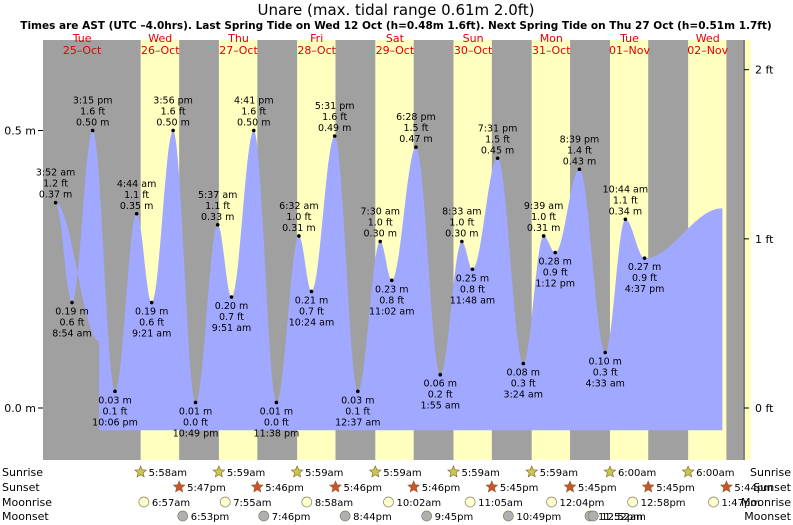  I want to click on low-tide-label: 10:49 pm, so click(196, 433).